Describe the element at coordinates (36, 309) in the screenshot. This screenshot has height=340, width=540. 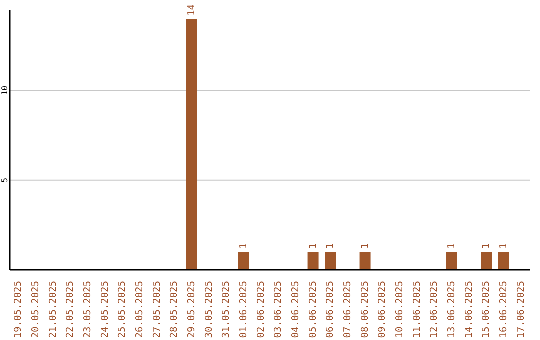
I see `x-tick-label: 20.05.2025` at that location.